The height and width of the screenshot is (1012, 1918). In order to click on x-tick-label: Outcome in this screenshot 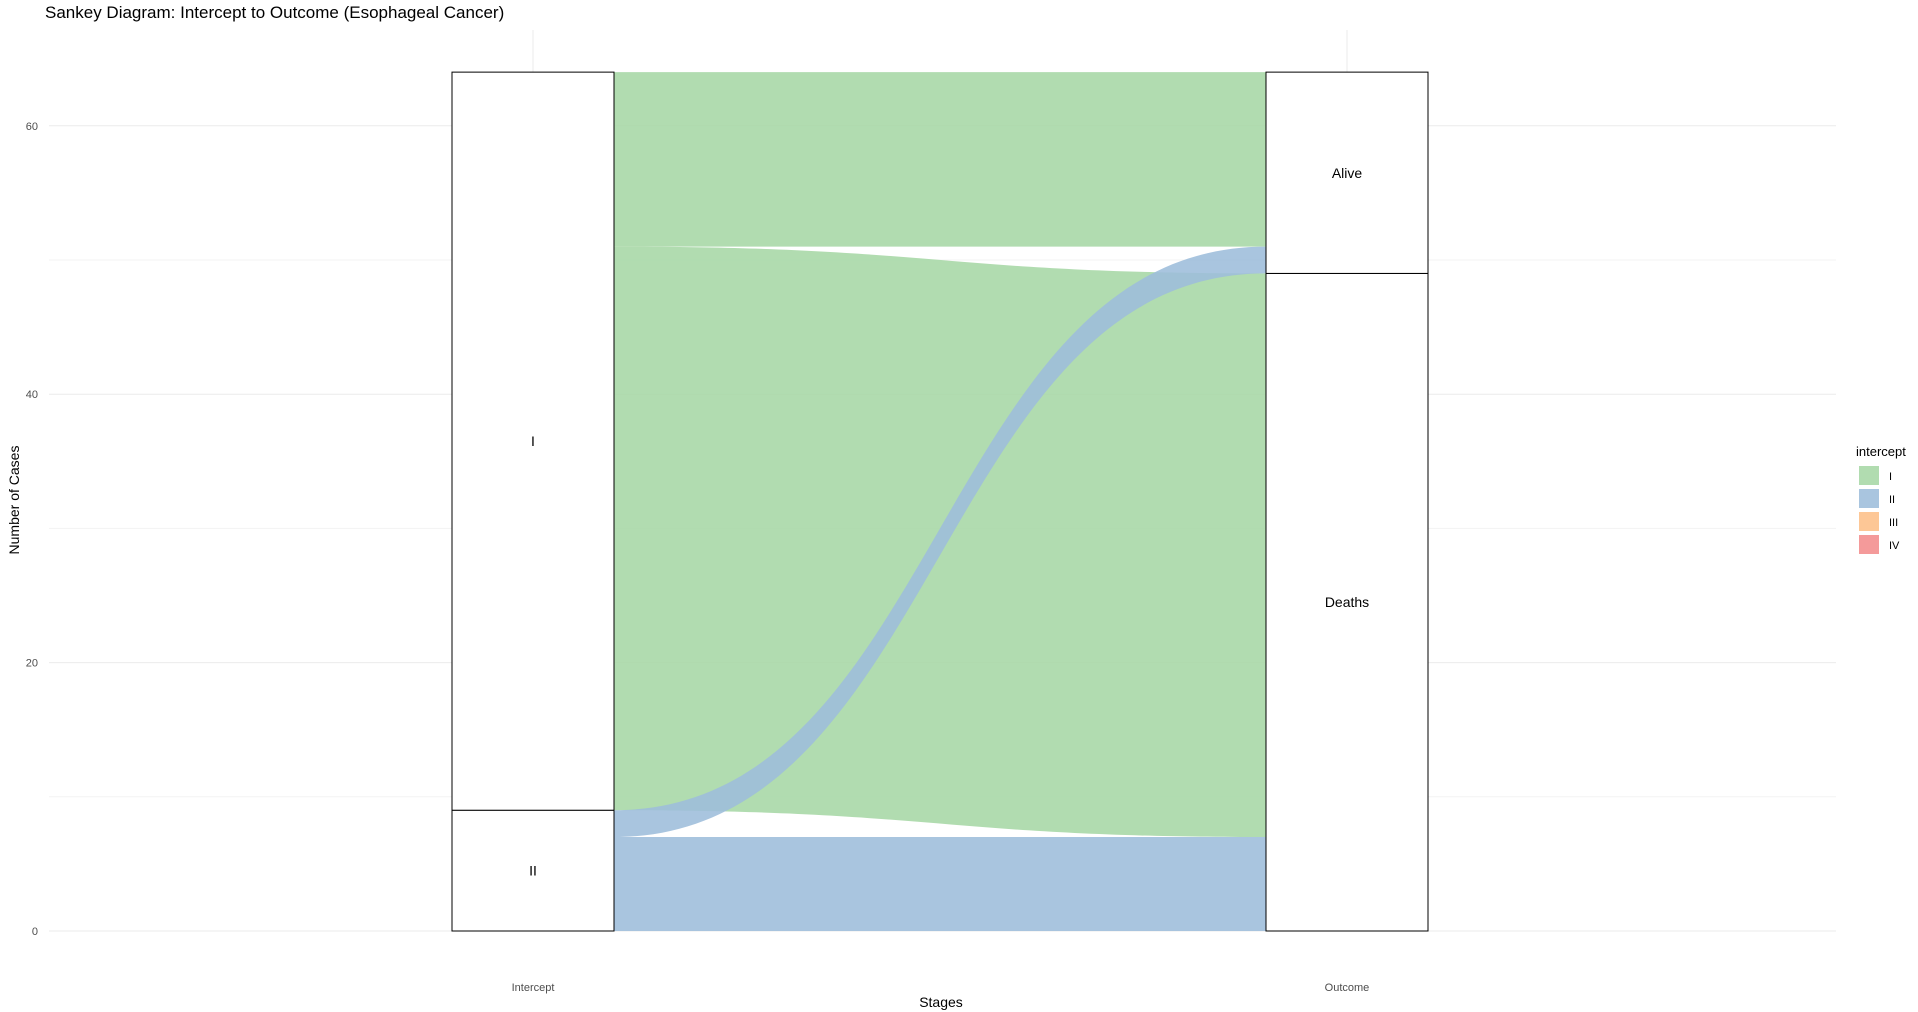, I will do `click(1347, 988)`.